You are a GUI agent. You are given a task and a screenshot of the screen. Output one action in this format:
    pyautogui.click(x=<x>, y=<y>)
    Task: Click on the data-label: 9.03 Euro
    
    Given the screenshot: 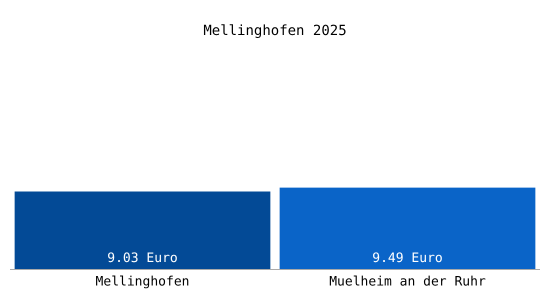 What is the action you would take?
    pyautogui.click(x=142, y=258)
    